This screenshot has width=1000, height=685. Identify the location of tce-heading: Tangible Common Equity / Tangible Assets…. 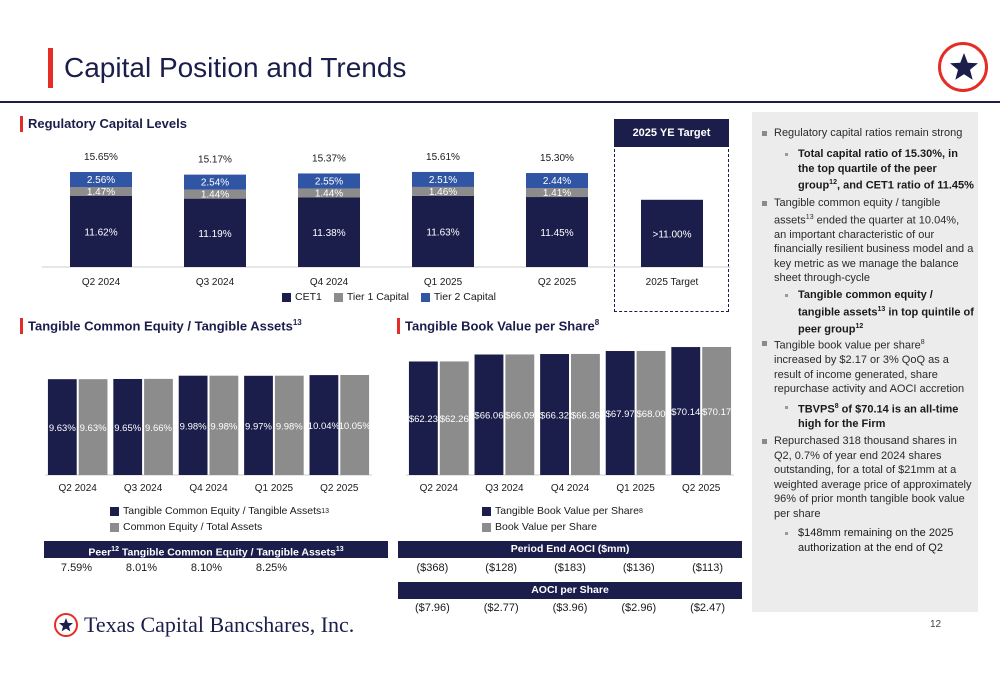
(161, 326).